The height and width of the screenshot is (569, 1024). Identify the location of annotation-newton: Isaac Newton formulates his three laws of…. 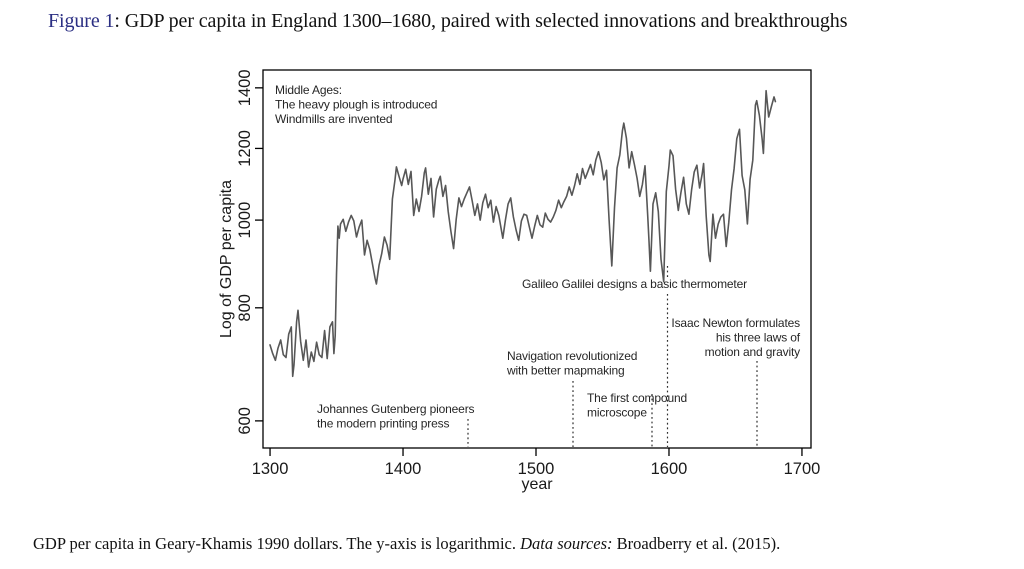
(735, 337).